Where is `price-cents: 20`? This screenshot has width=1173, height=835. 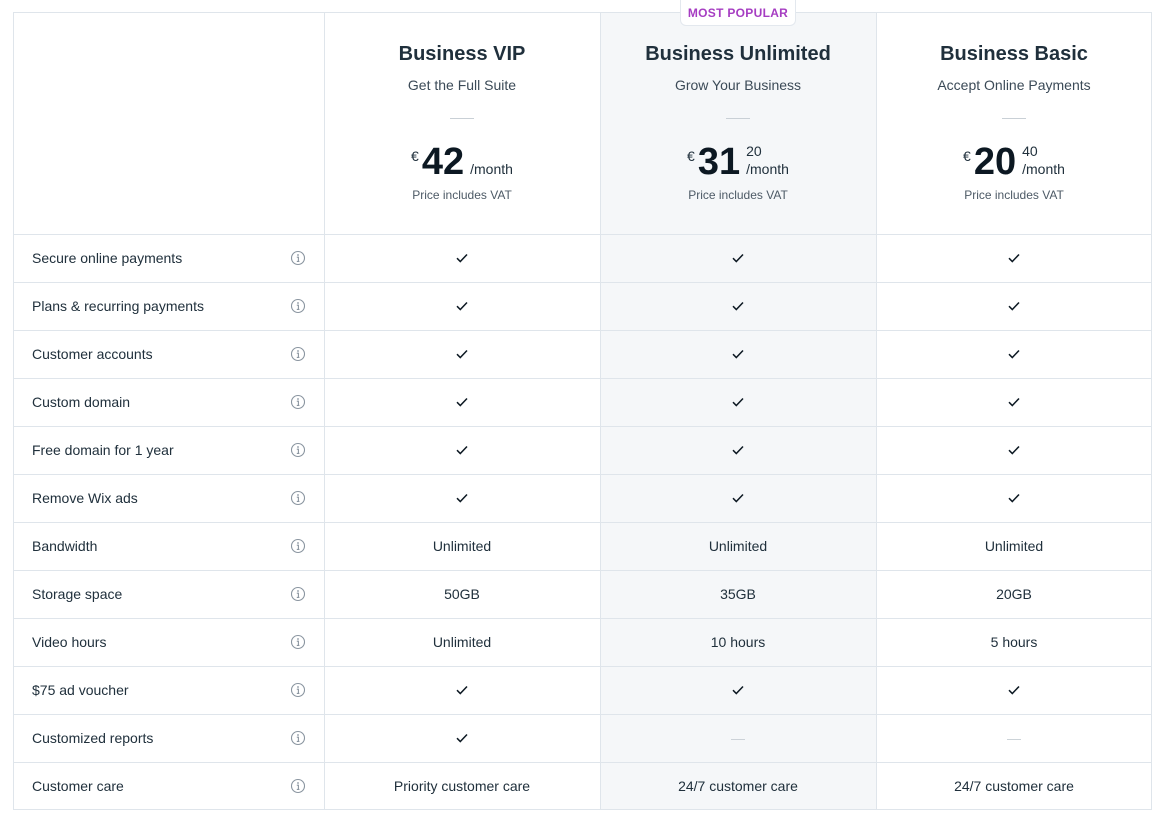
price-cents: 20 is located at coordinates (754, 151).